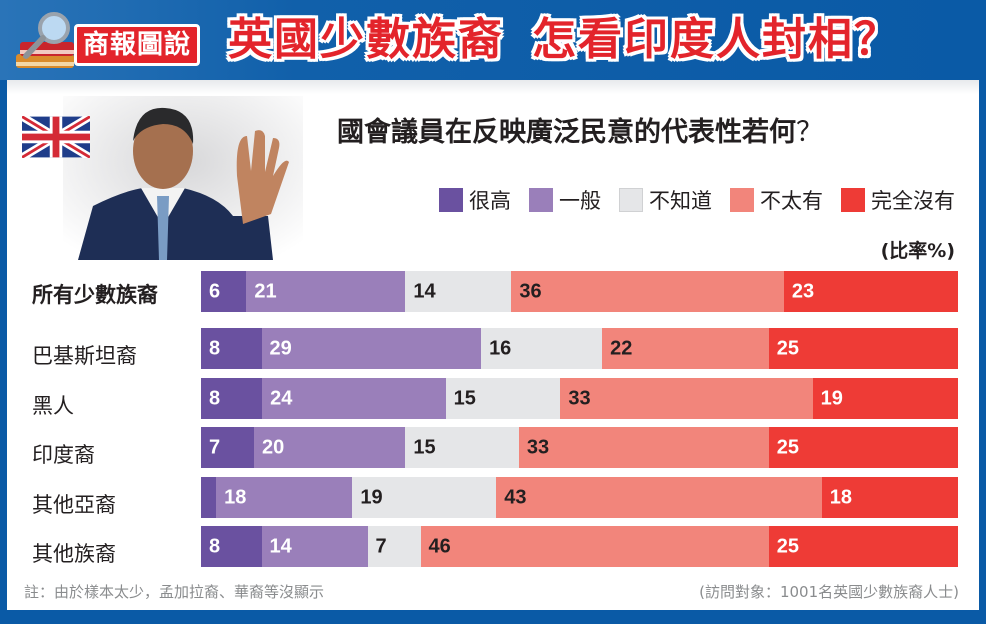 Image resolution: width=986 pixels, height=624 pixels. I want to click on row-label: 所有少數族裔, so click(95, 295).